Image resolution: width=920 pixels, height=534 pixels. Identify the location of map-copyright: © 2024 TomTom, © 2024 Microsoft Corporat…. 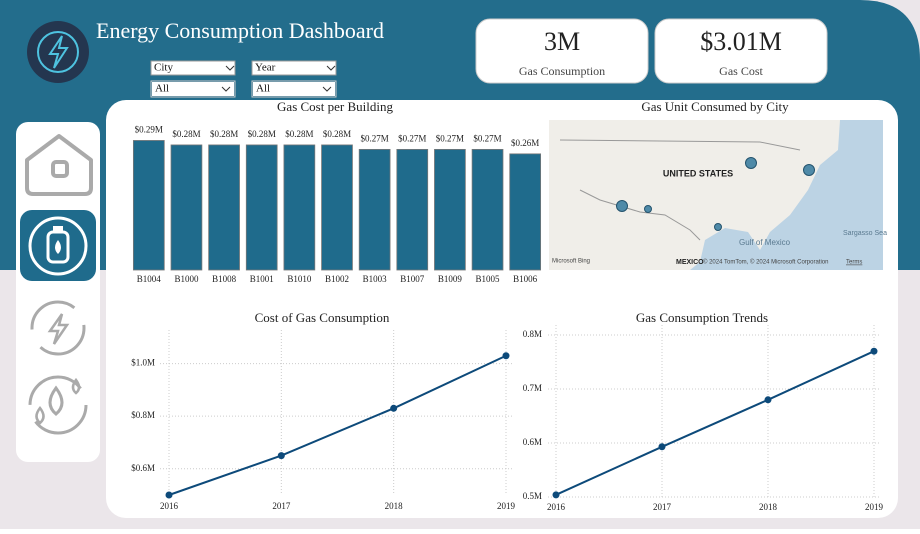
(765, 262).